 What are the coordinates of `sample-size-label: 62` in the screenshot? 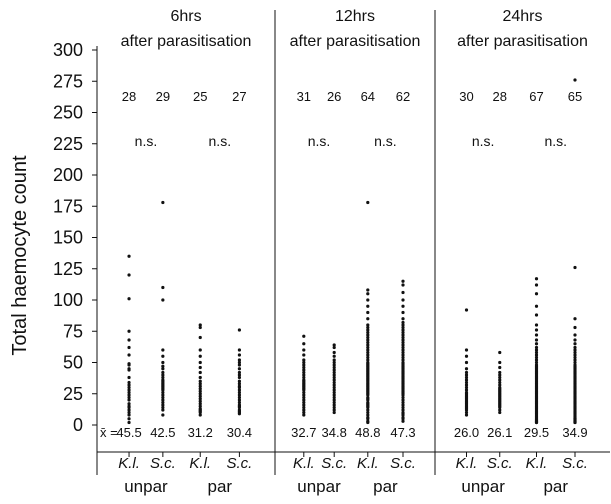 It's located at (403, 96).